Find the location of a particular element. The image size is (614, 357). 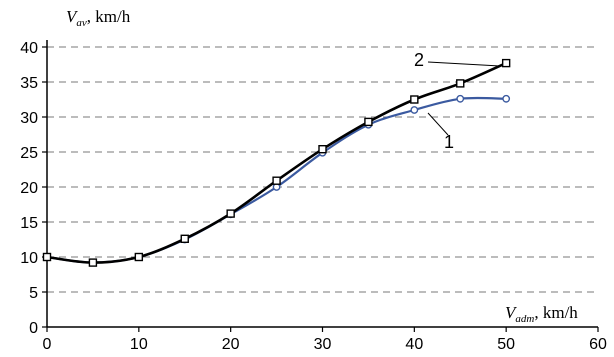

y-axis-title-sub: av is located at coordinates (81, 23).